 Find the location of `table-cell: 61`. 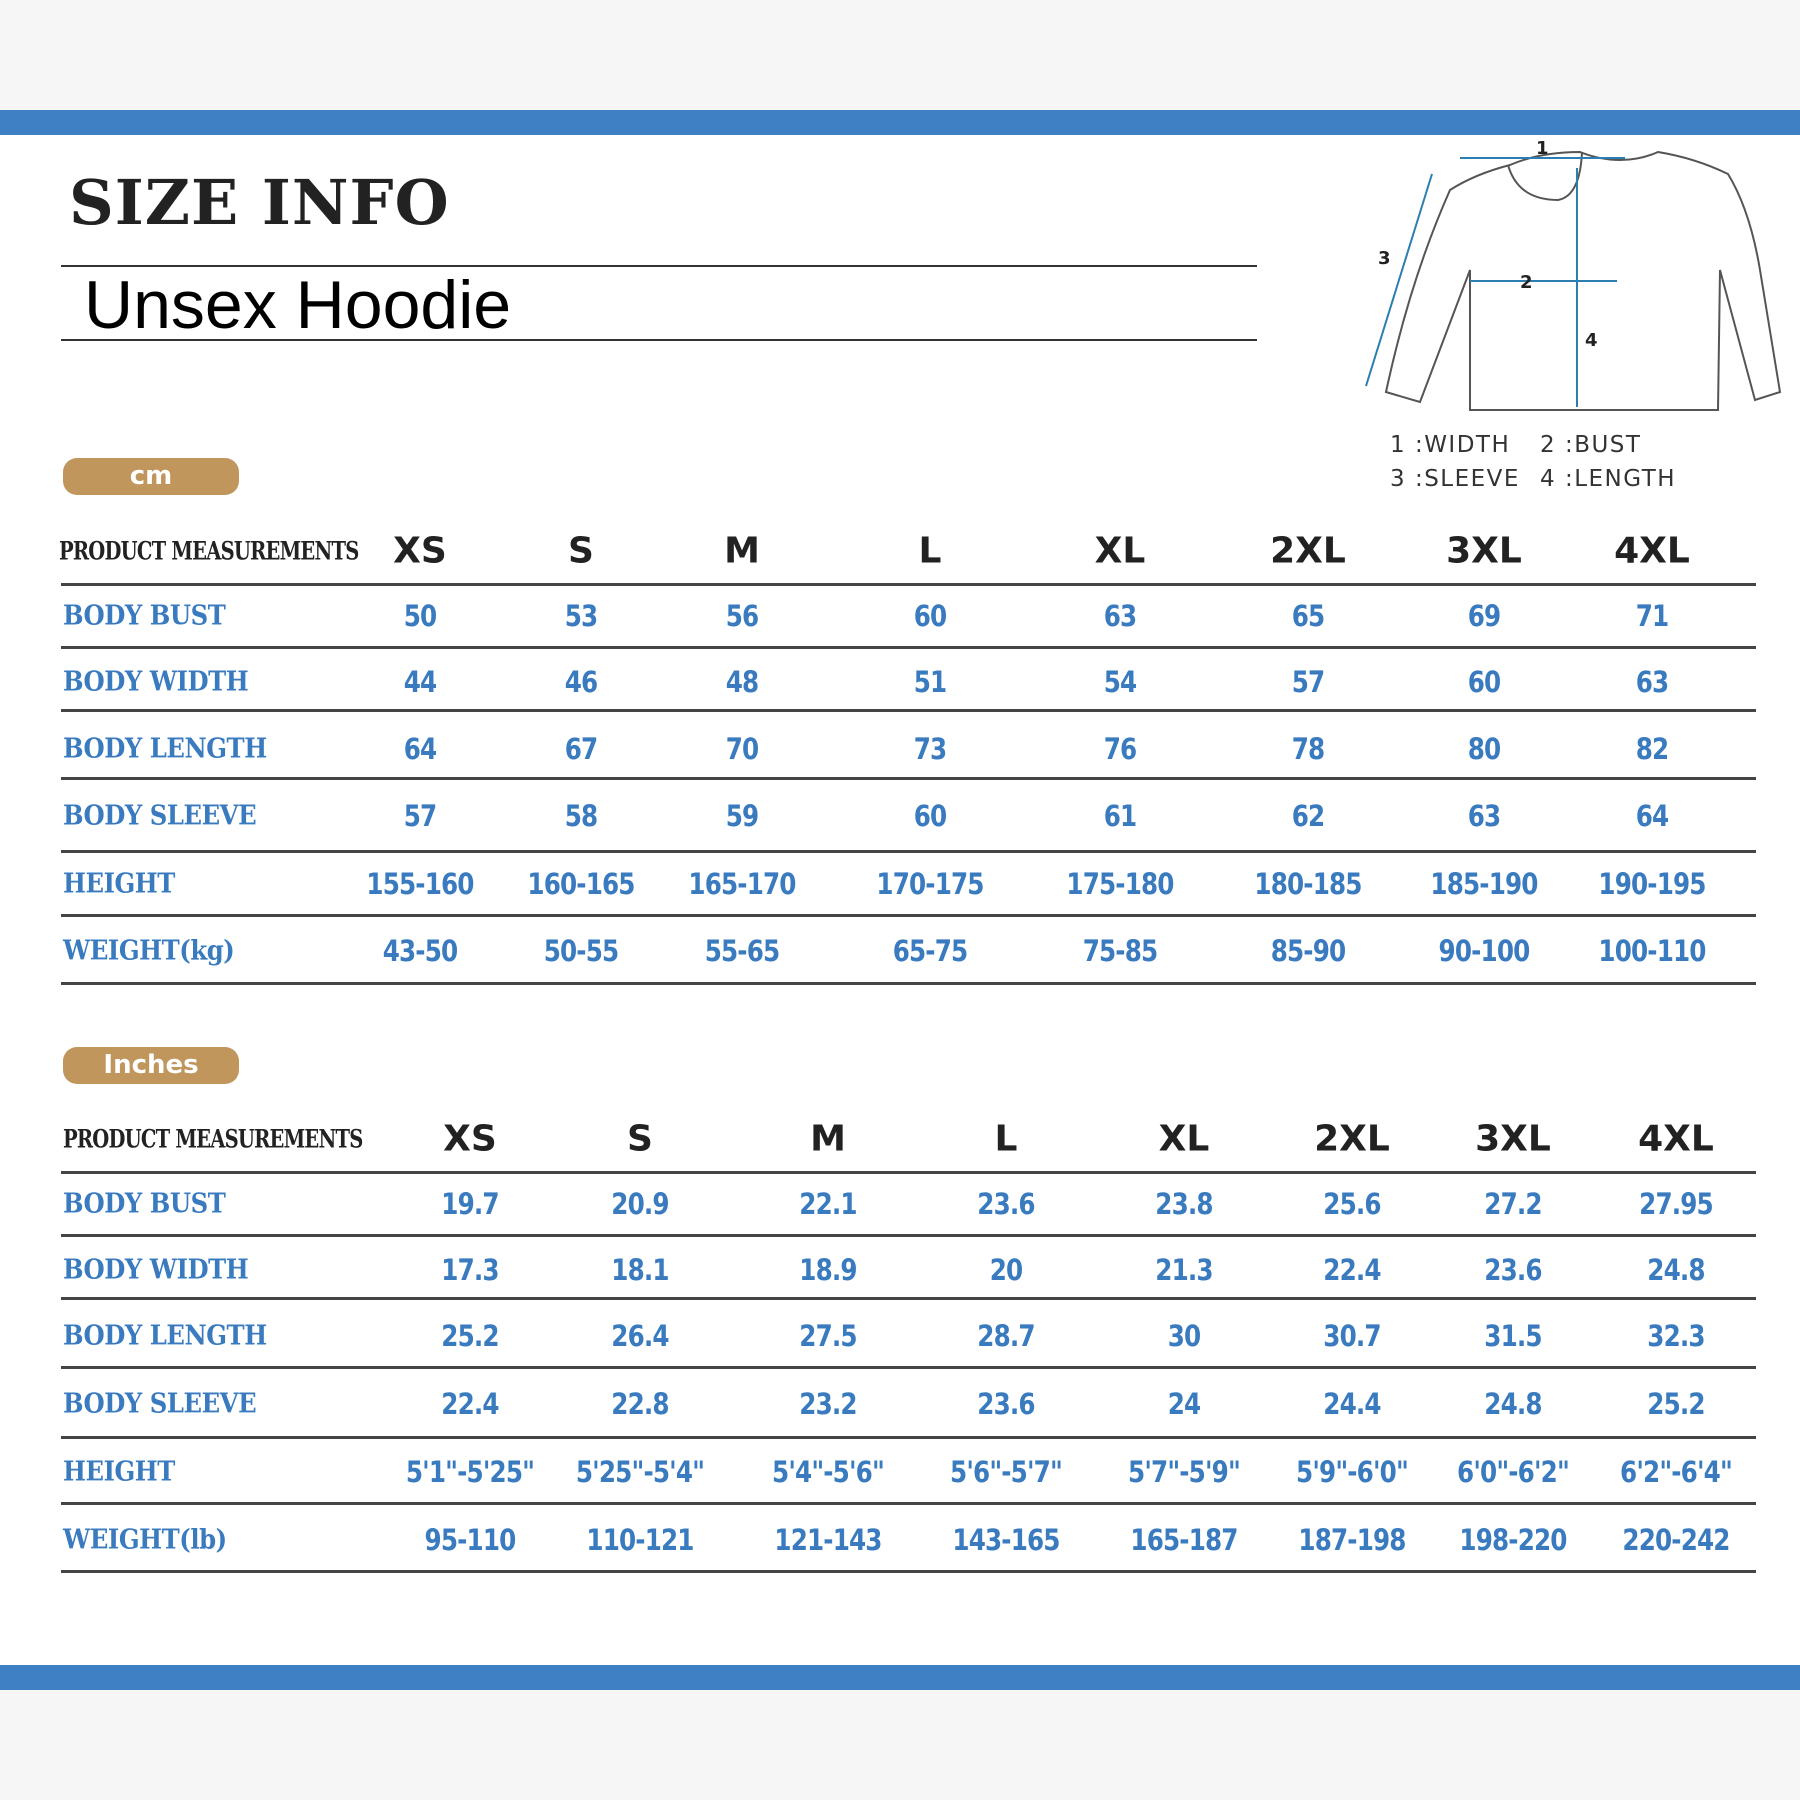

table-cell: 61 is located at coordinates (1120, 816).